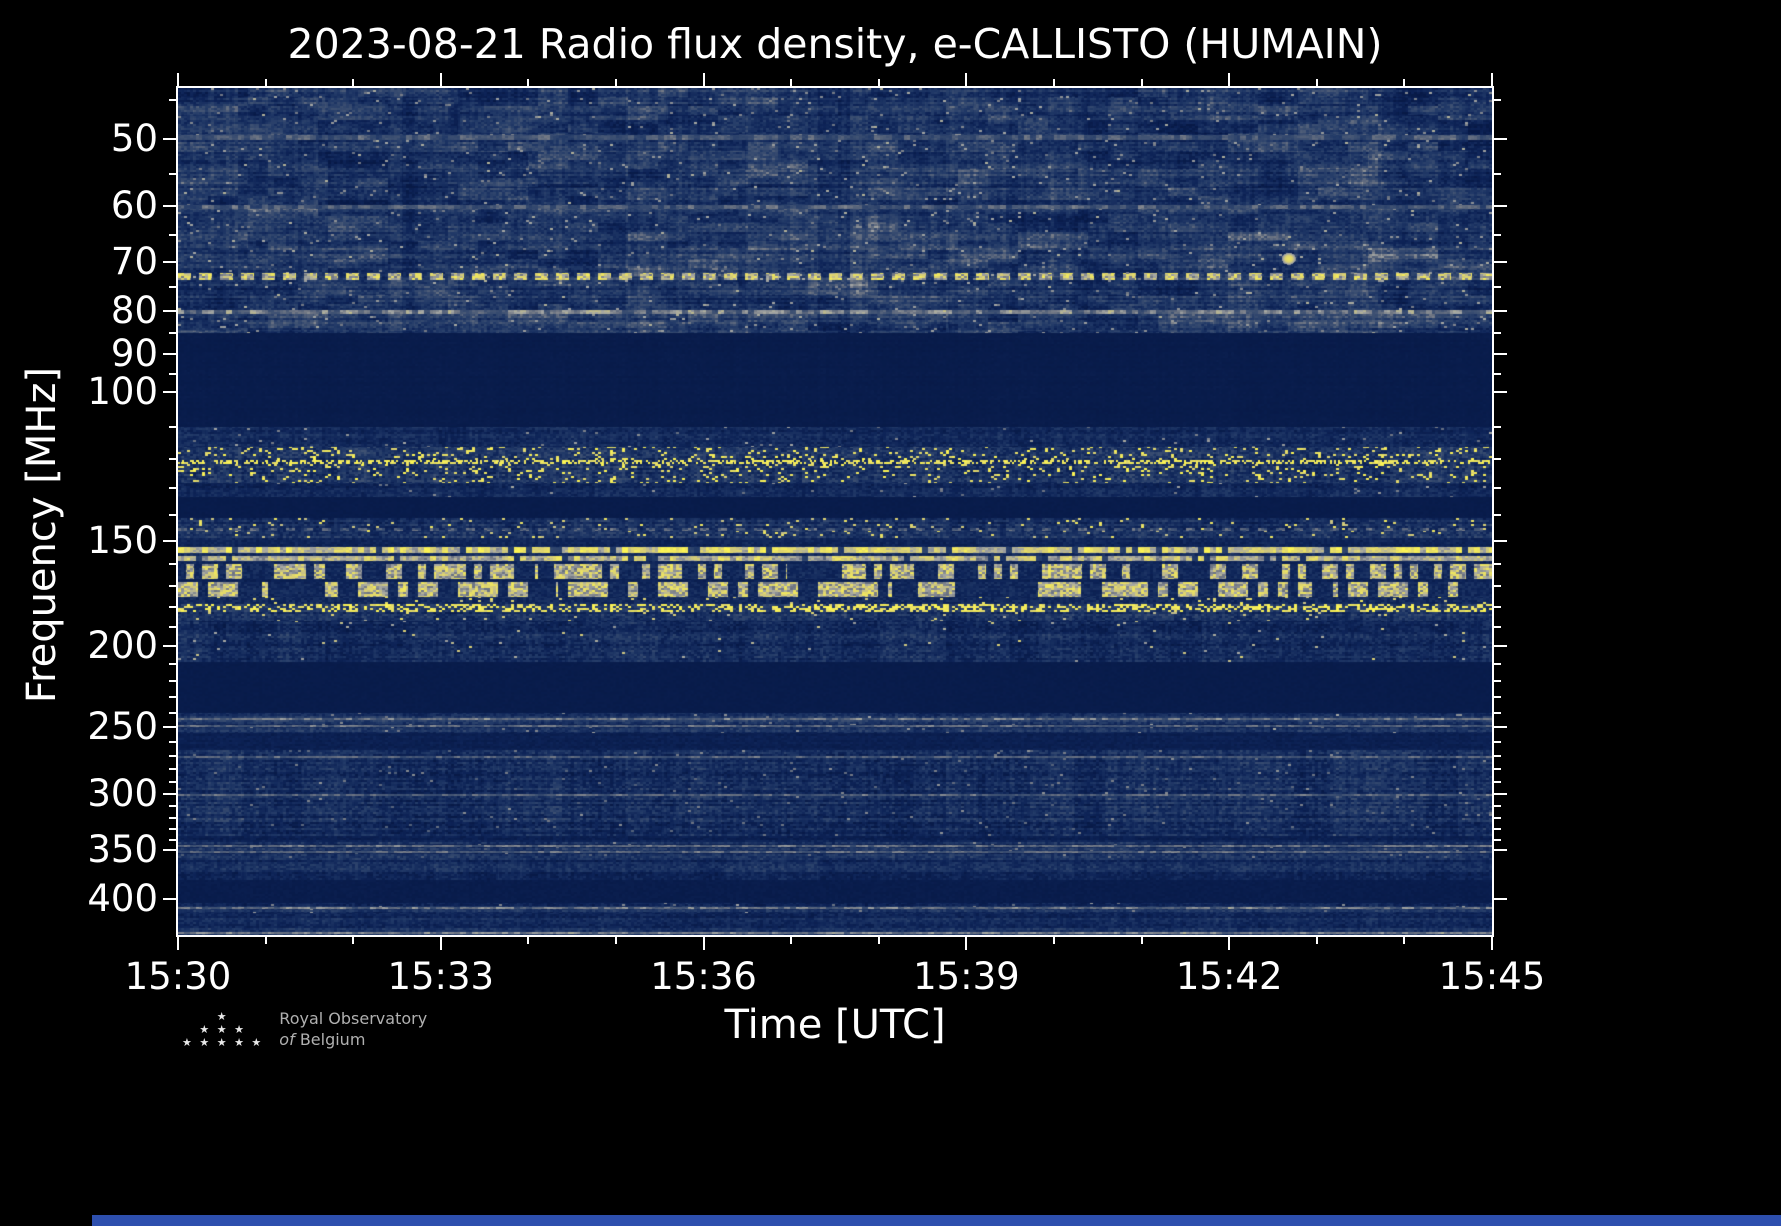 The width and height of the screenshot is (1781, 1226). Describe the element at coordinates (936, 1220) in the screenshot. I see `bottom-blue-strip` at that location.